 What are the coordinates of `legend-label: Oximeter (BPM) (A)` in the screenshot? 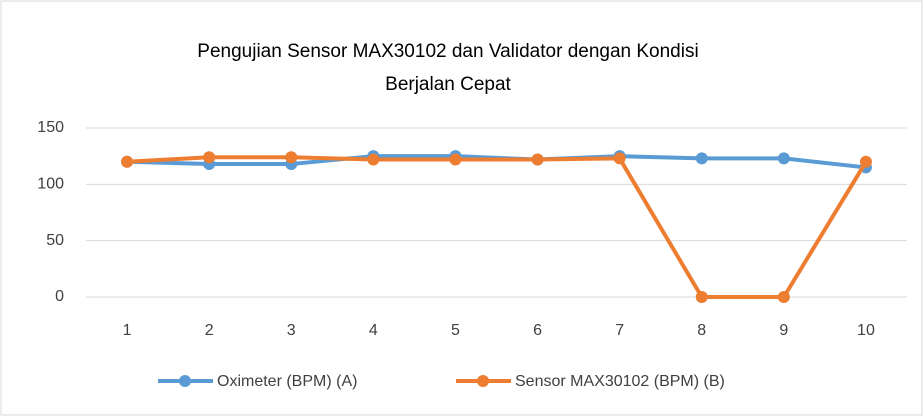 It's located at (287, 381).